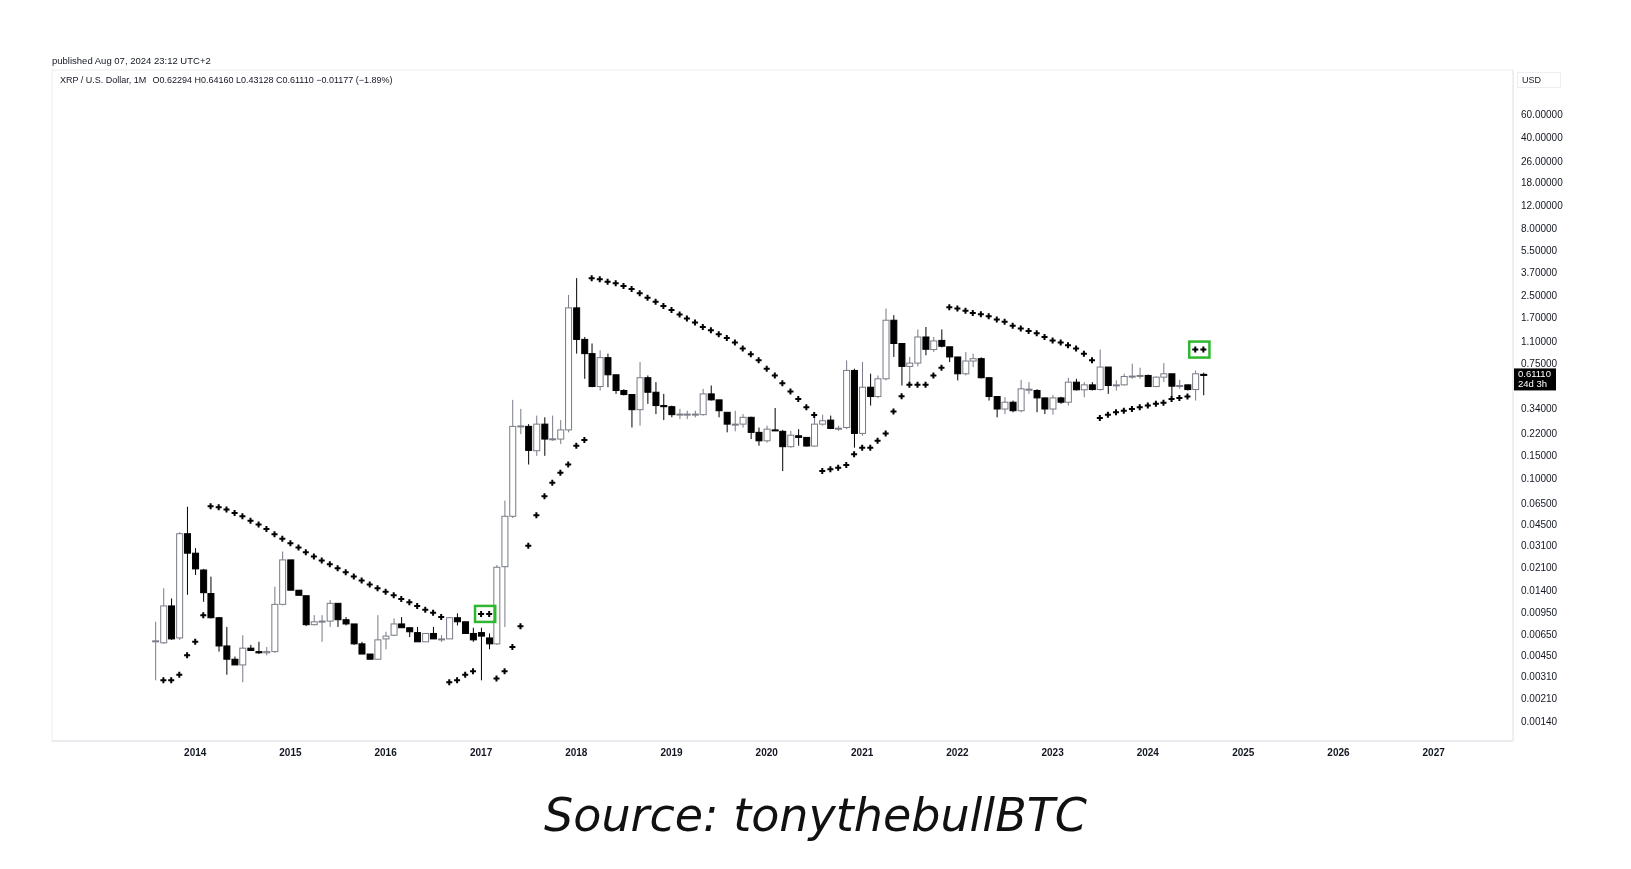  I want to click on y-tick-label: 0.02100, so click(1539, 568).